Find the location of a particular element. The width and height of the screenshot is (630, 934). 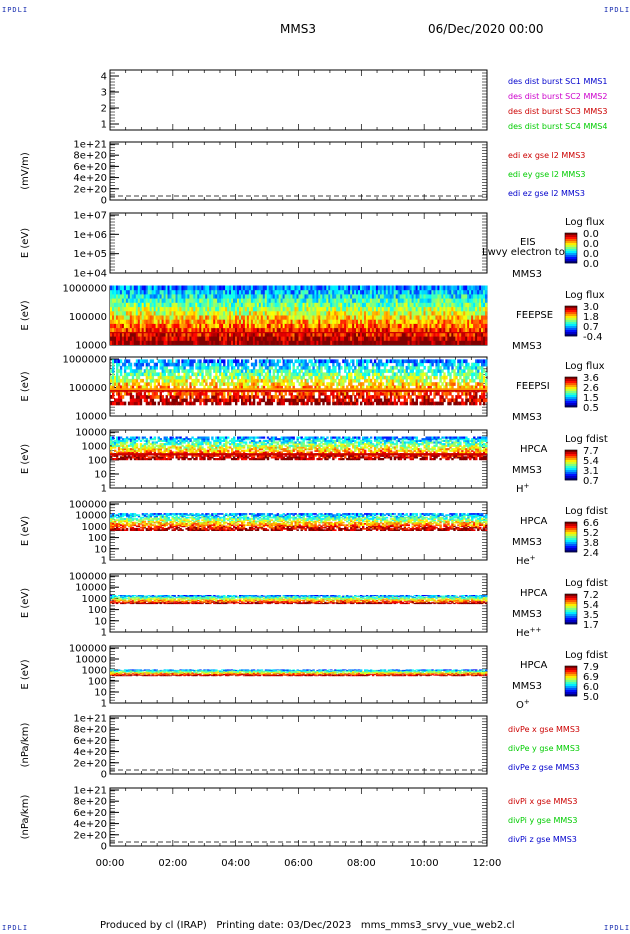

y-tick-label: 1e+06 is located at coordinates (90, 235).